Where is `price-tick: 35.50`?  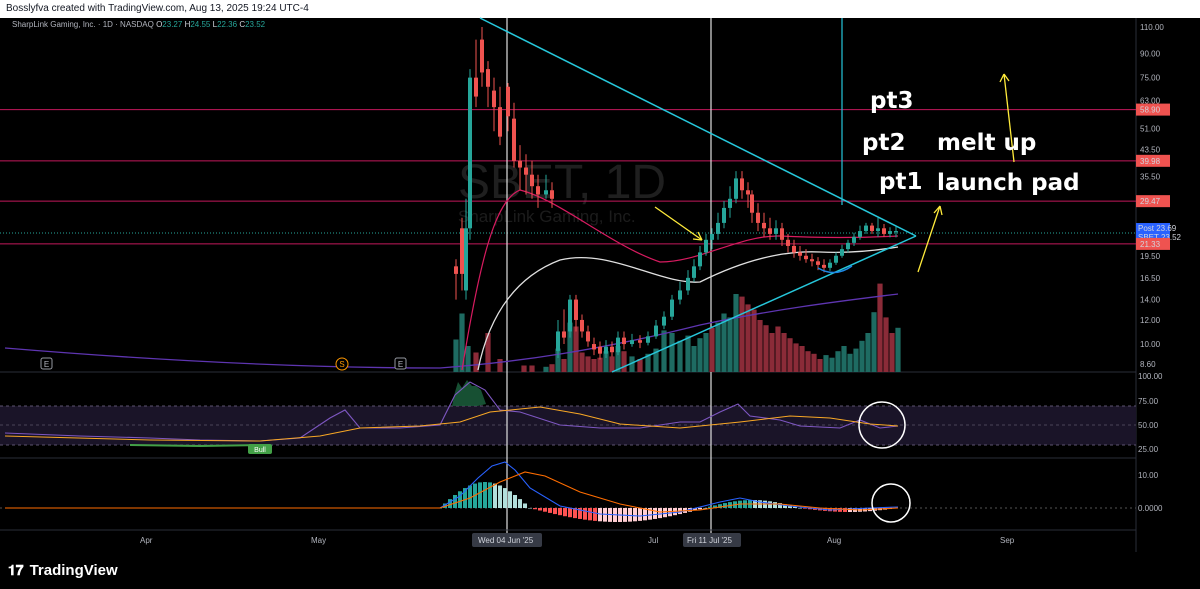 price-tick: 35.50 is located at coordinates (1150, 177).